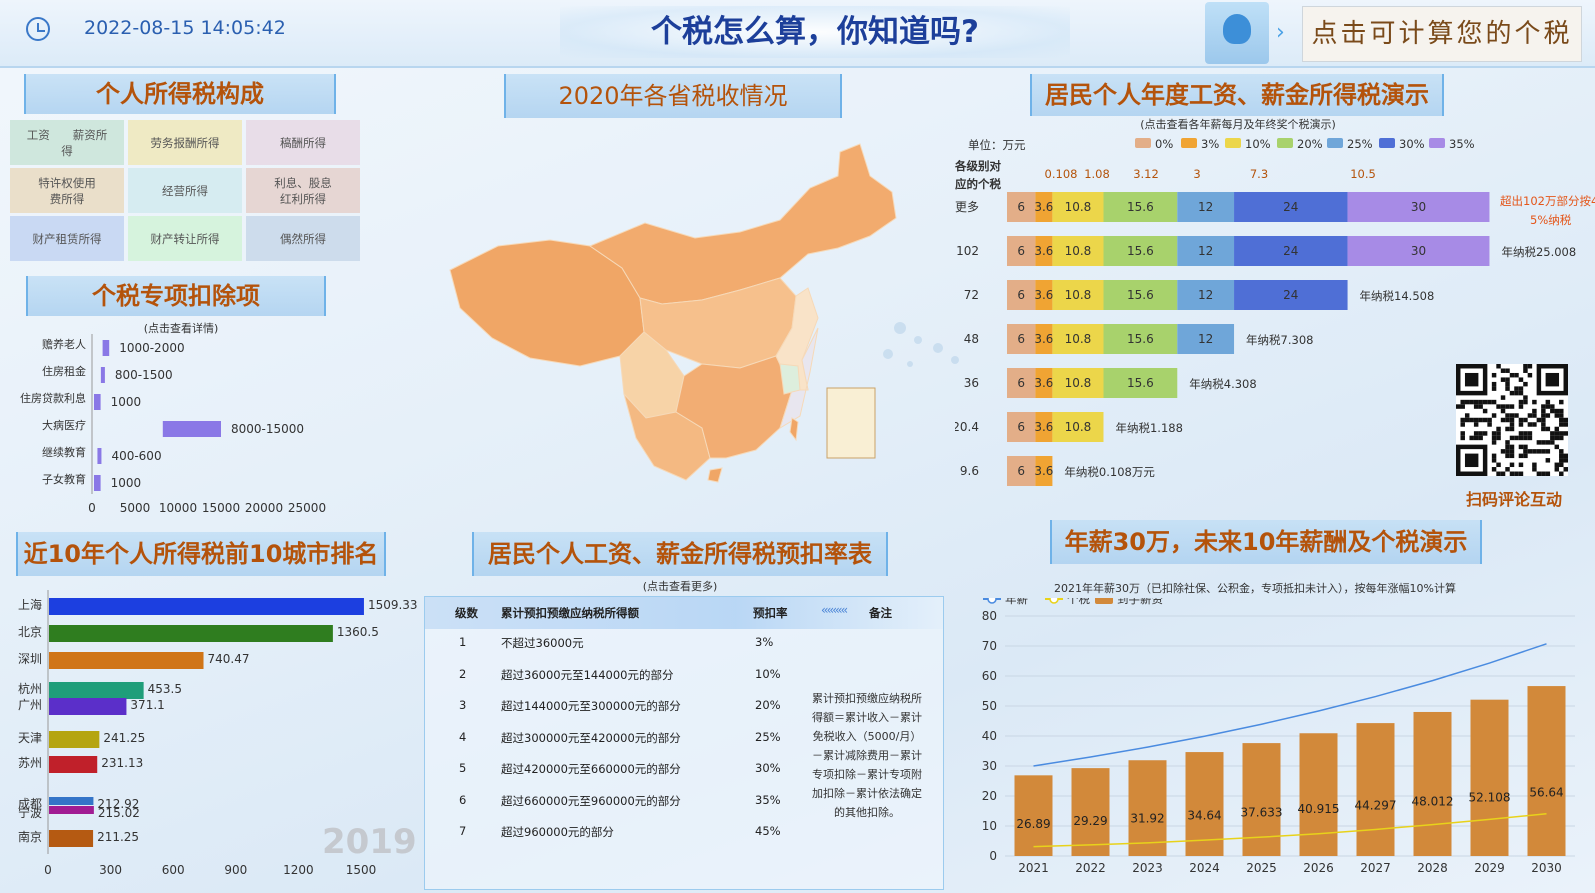 The width and height of the screenshot is (1595, 893). I want to click on rate-table-row: 6 超过660000元至960000元的部分 35%, so click(610, 805).